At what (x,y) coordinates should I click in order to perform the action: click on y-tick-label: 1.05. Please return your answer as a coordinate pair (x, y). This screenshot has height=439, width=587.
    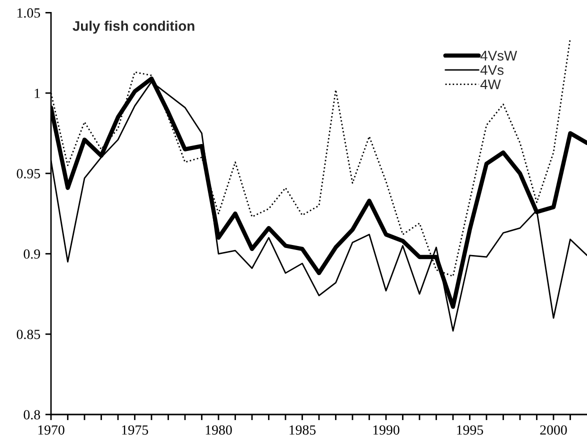
    Looking at the image, I should click on (29, 13).